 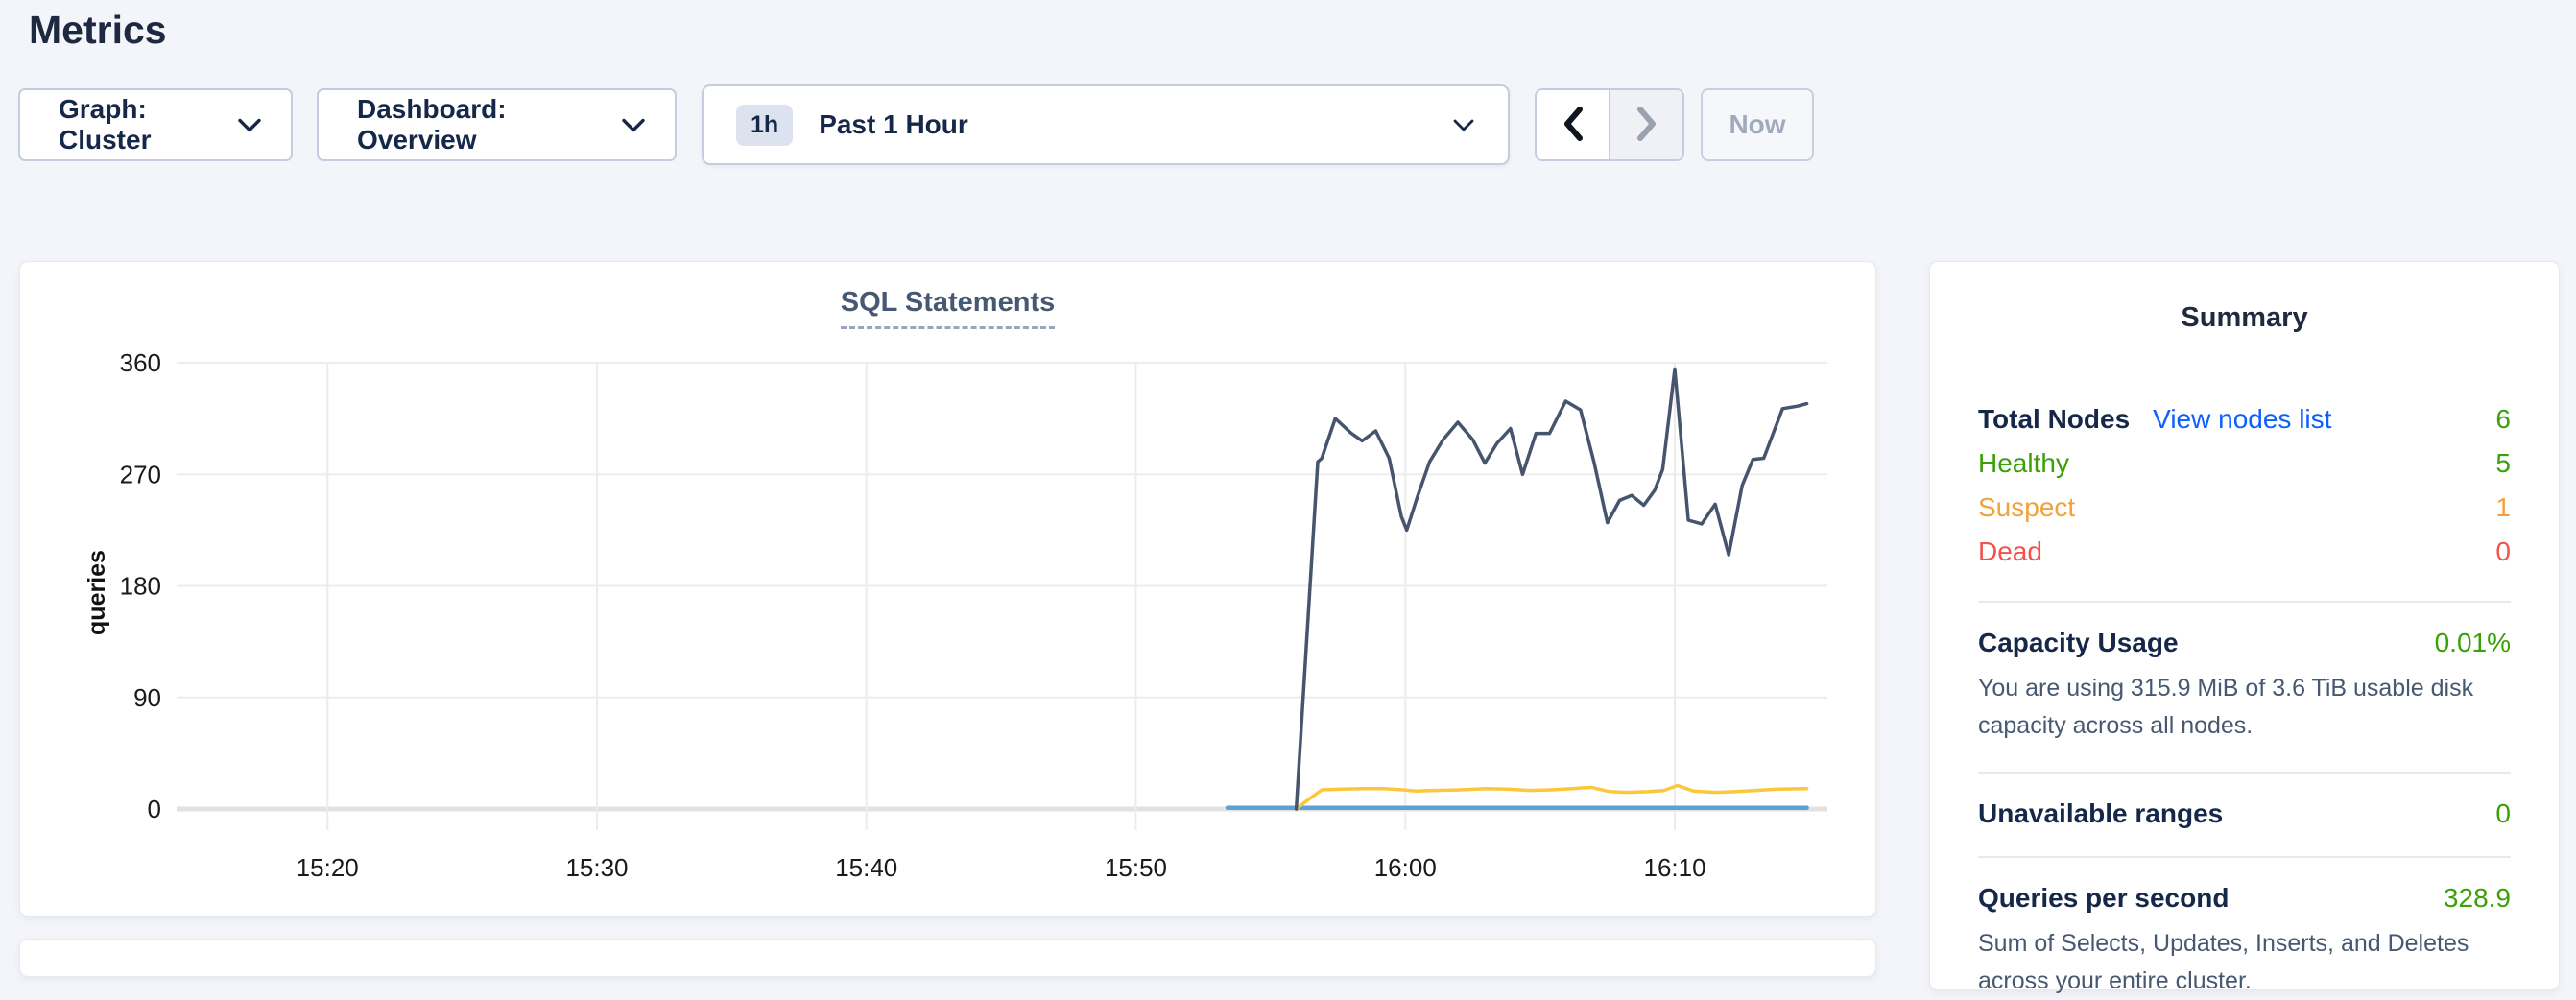 I want to click on healthy-value: 5, so click(x=2503, y=463).